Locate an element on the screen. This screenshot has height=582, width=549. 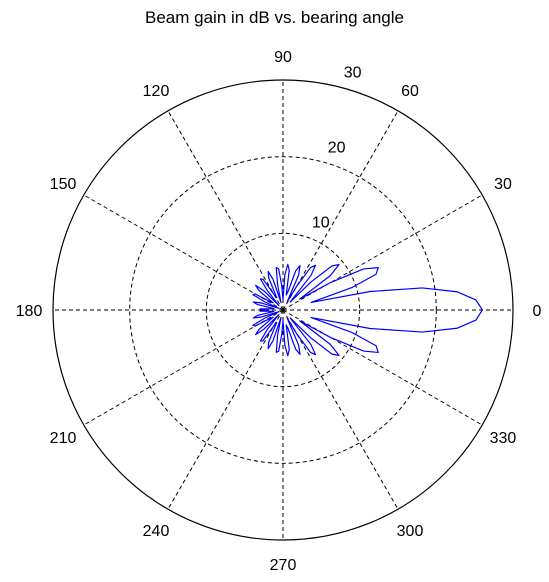
angle-tick-label: 30 is located at coordinates (503, 184).